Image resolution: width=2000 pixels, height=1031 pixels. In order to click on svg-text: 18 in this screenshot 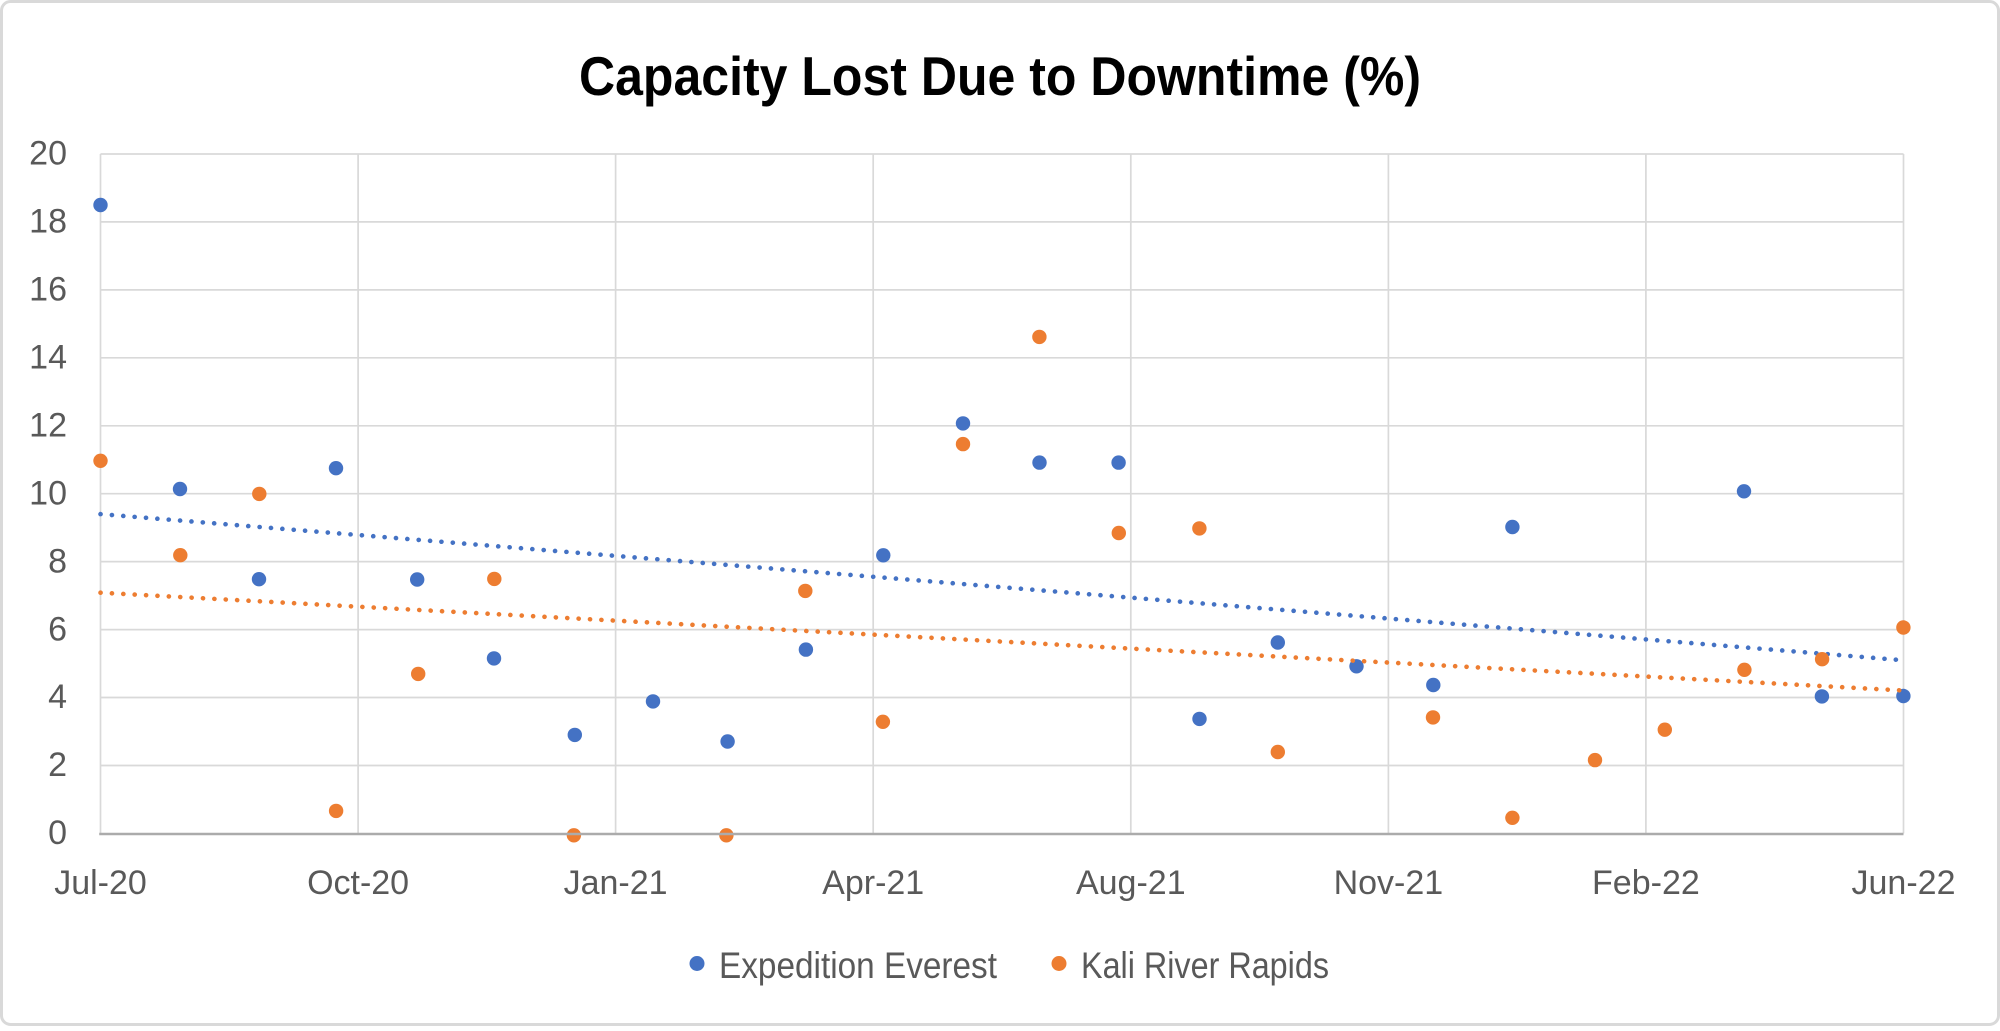, I will do `click(48, 222)`.